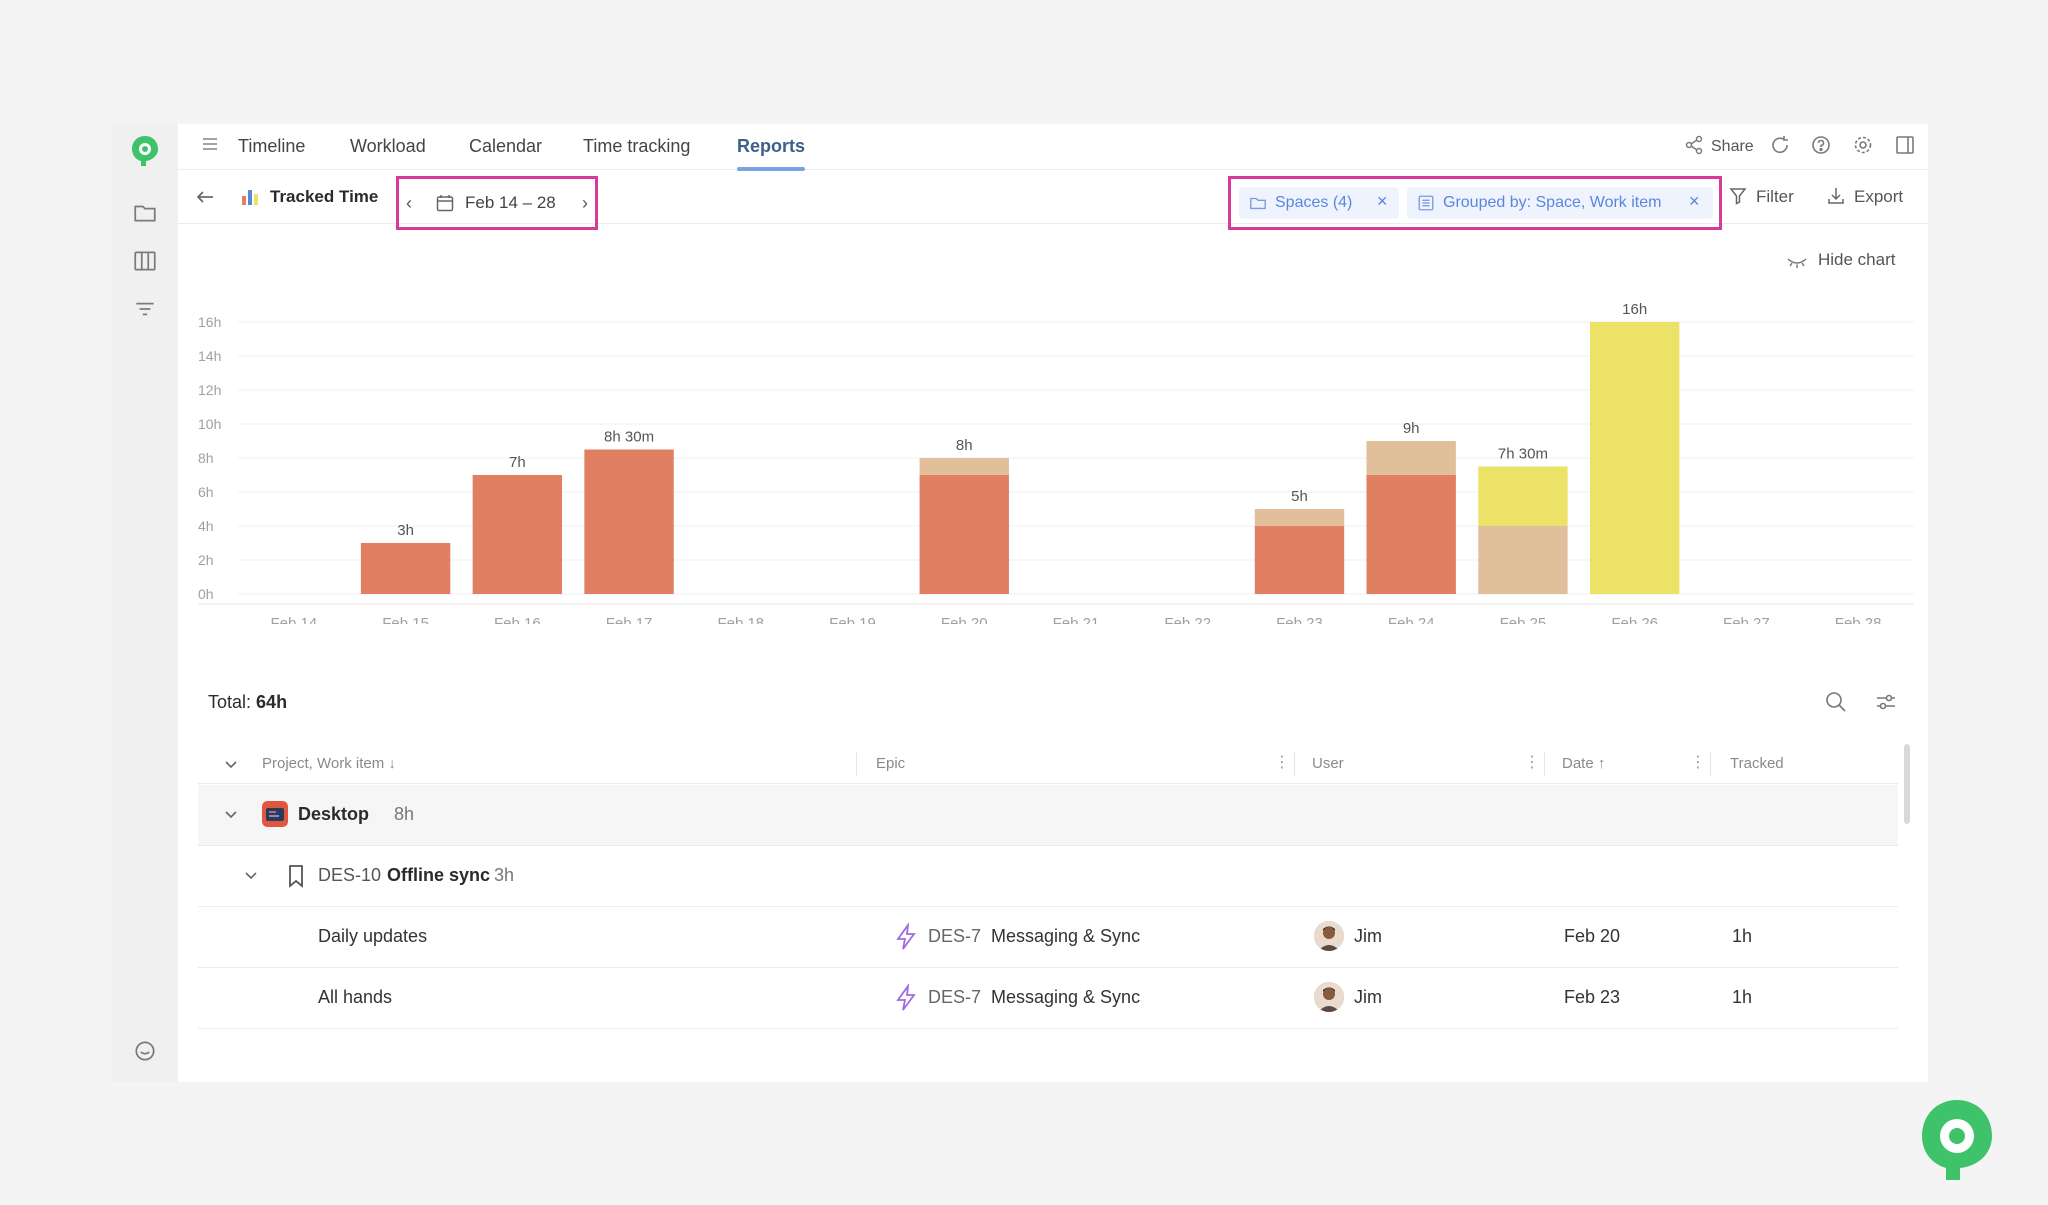 The image size is (2048, 1205). What do you see at coordinates (1775, 196) in the screenshot?
I see `filter-button: Filter` at bounding box center [1775, 196].